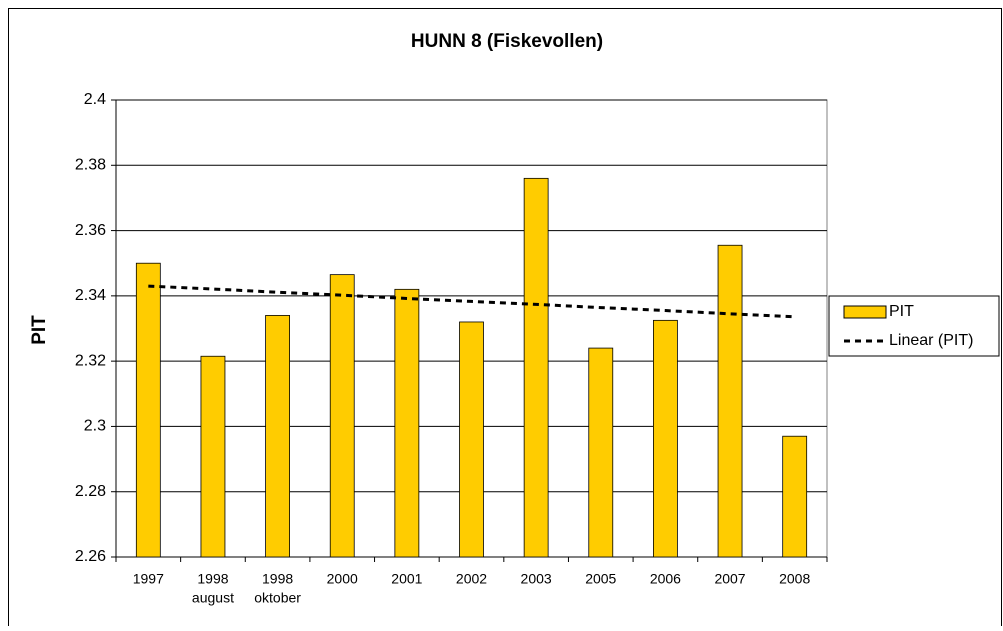 This screenshot has width=1003, height=631. Describe the element at coordinates (39, 330) in the screenshot. I see `y-axis-label: PIT` at that location.